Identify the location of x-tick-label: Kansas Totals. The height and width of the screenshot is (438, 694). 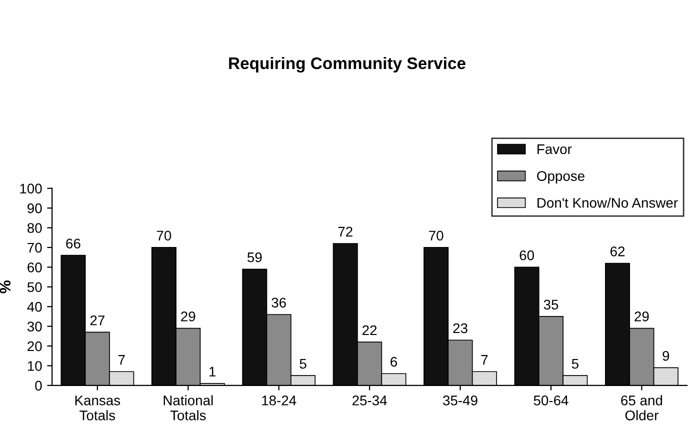
(97, 408).